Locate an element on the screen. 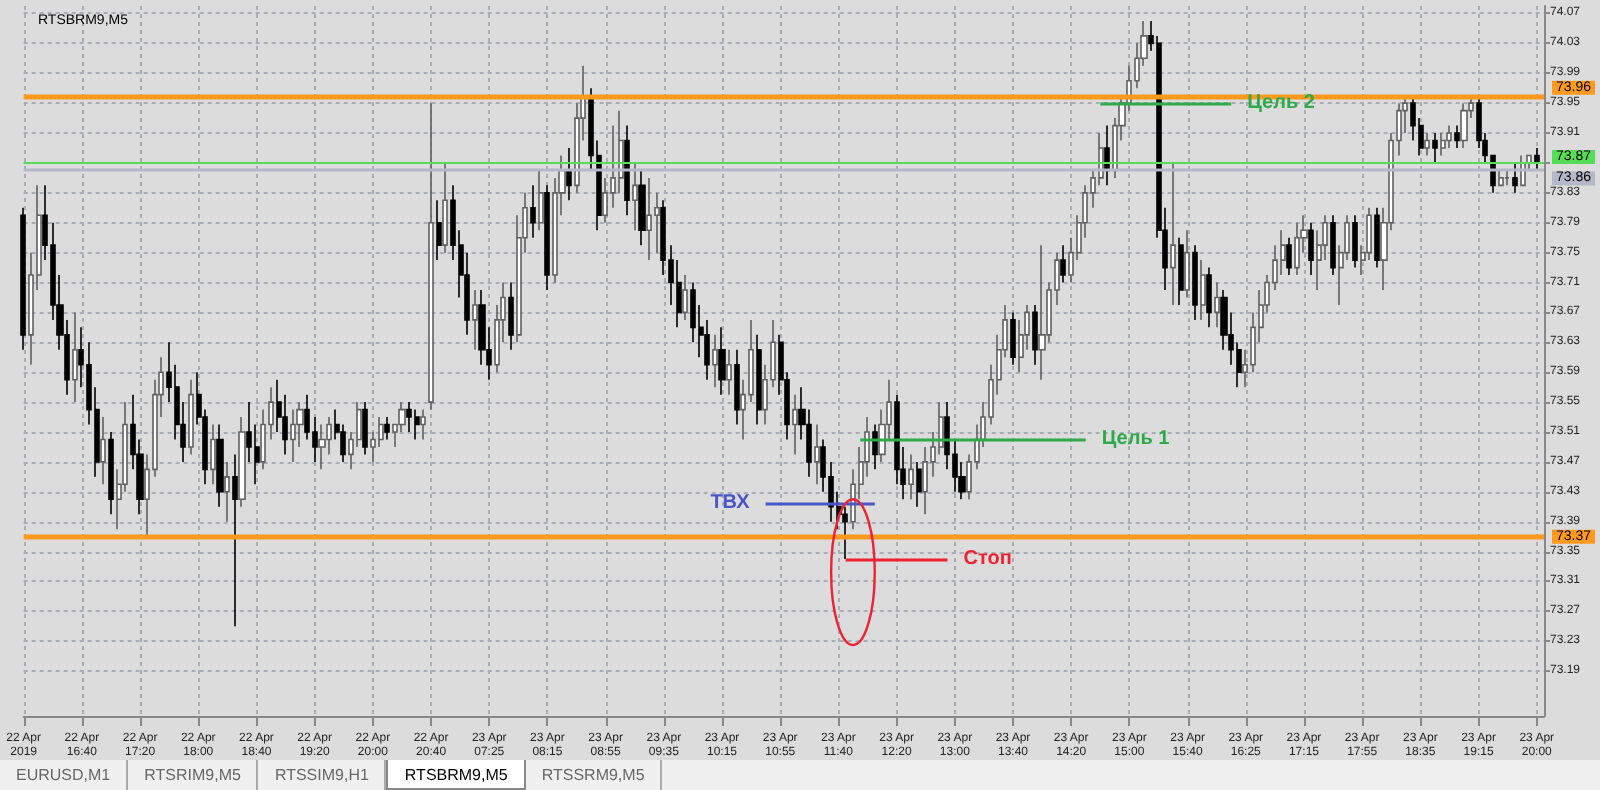  ref-line-label: ТВХ is located at coordinates (730, 503).